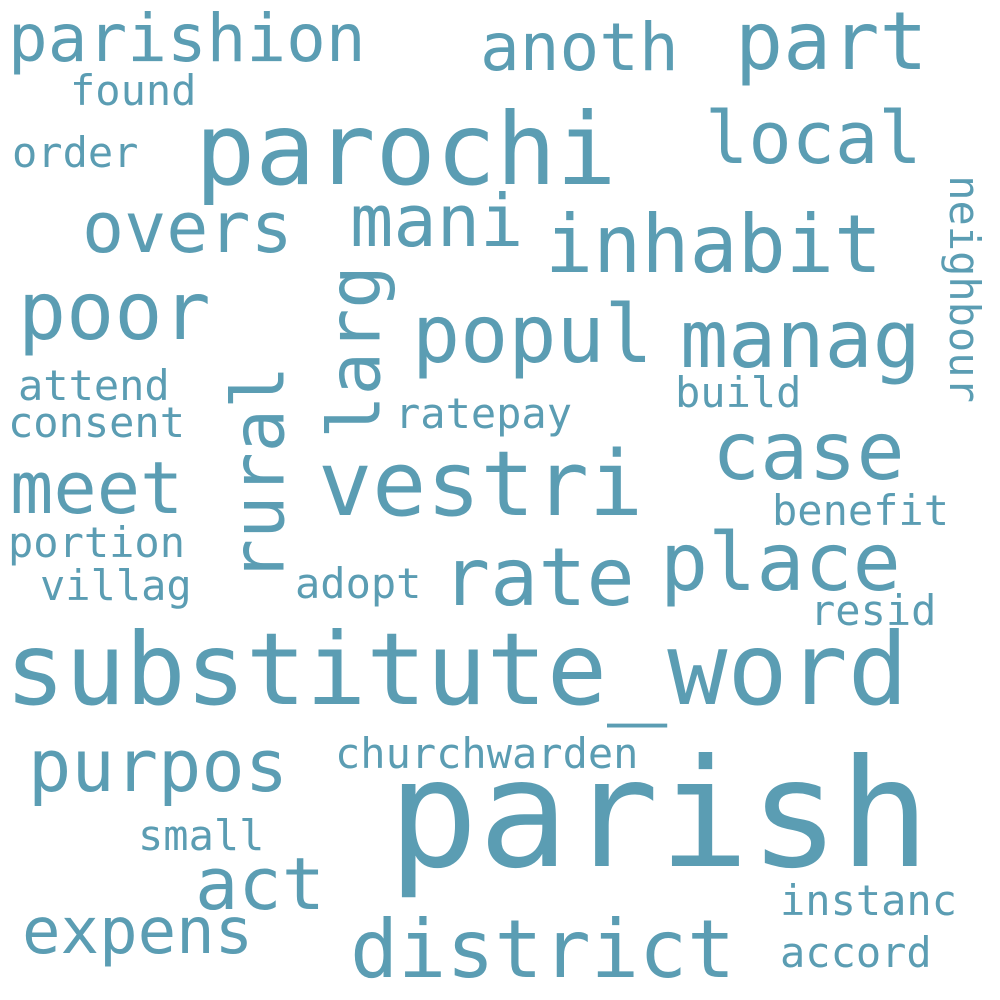  I want to click on cloud-word-inhabit: inhabit, so click(714, 244).